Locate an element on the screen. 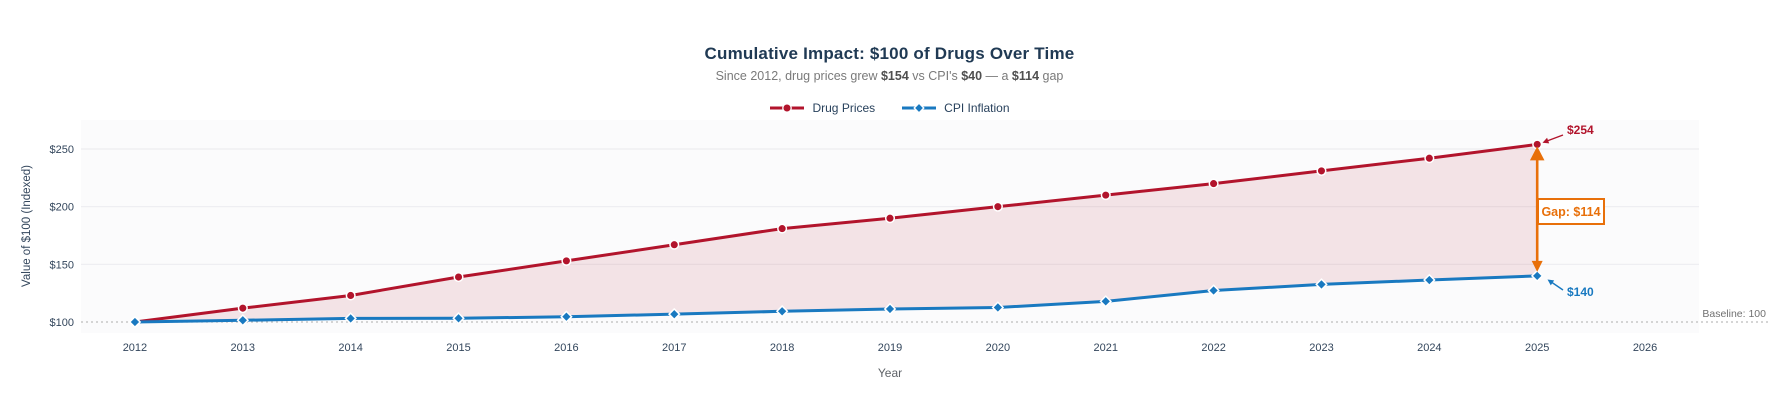  legend: Drug Prices CPI Inflation is located at coordinates (889, 108).